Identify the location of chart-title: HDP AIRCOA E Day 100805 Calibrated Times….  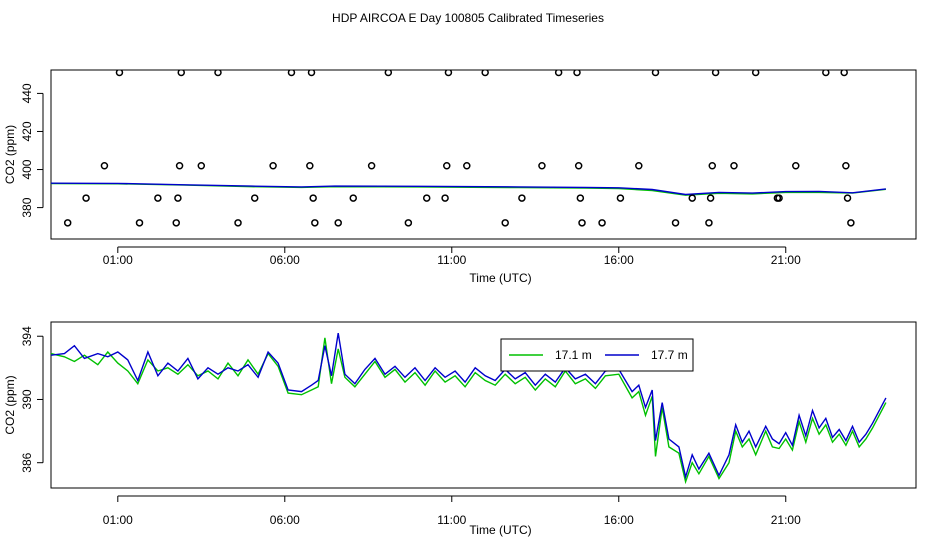
(468, 18).